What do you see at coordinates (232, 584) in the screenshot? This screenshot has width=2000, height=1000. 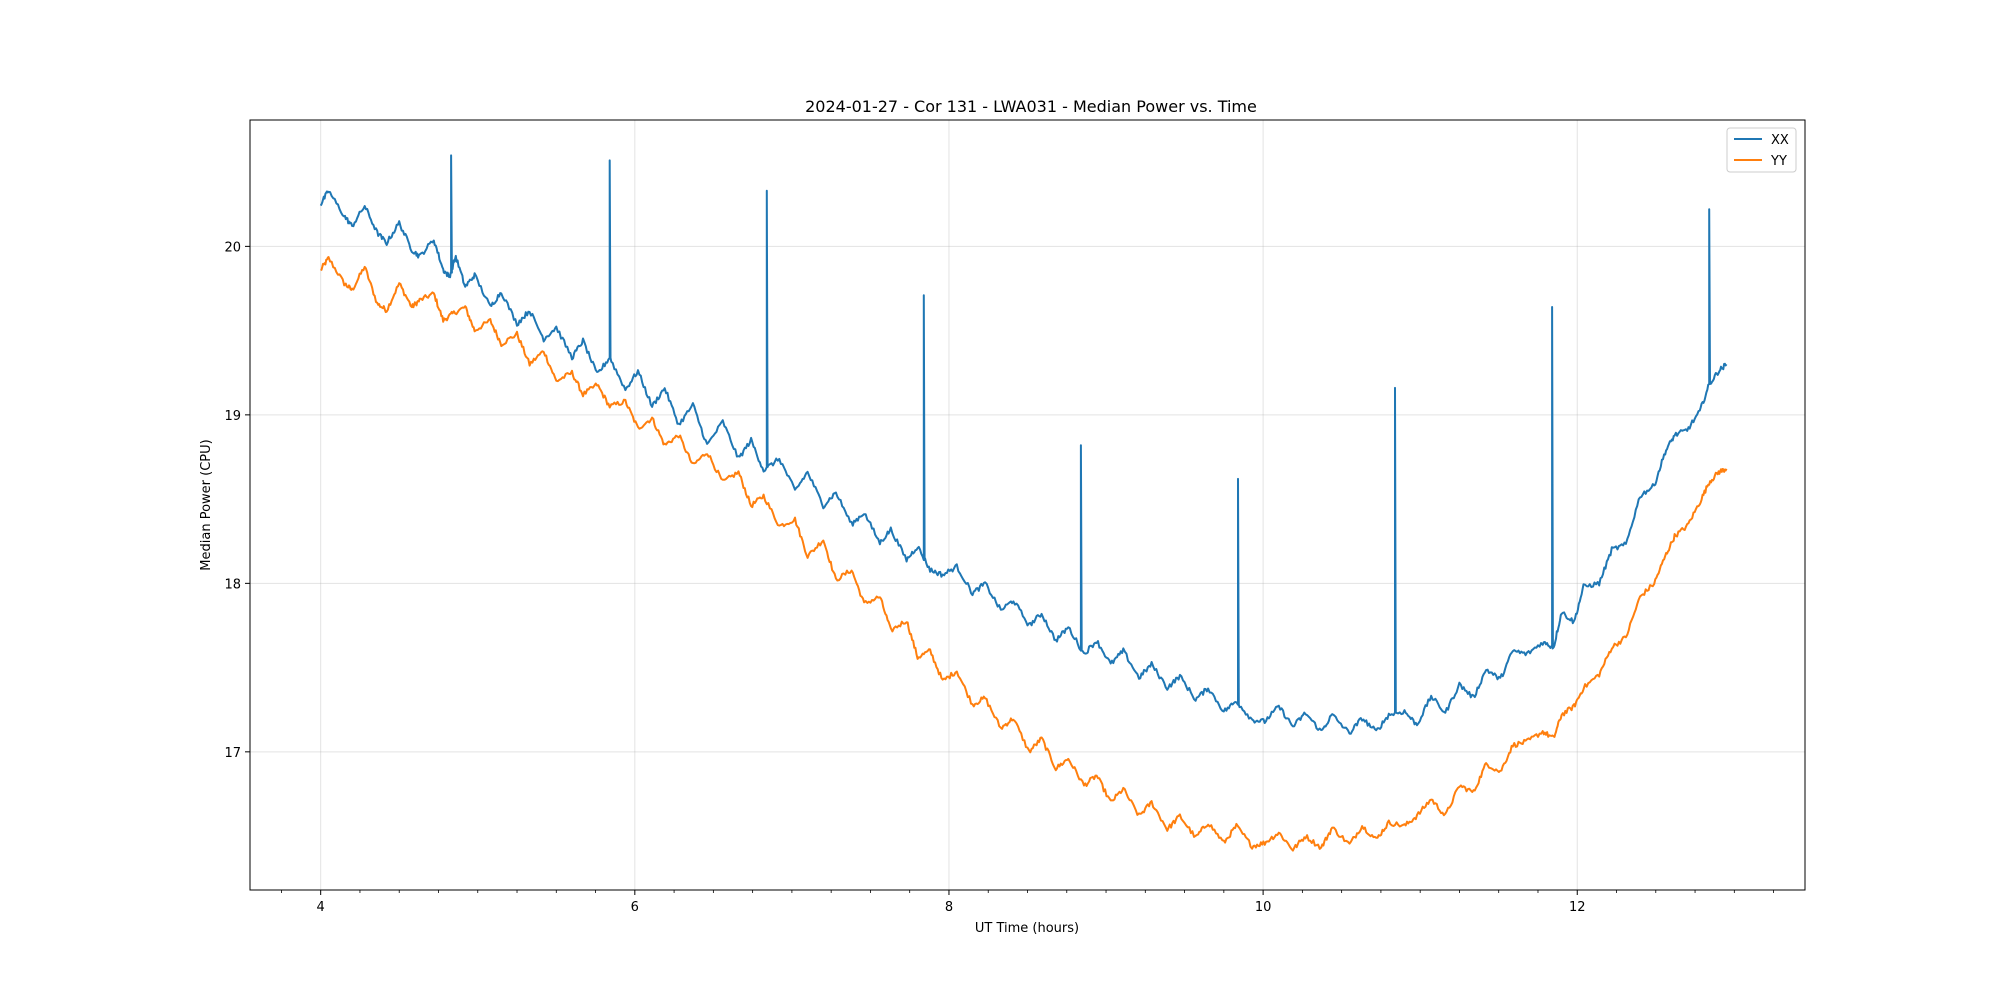 I see `y-tick-label: 18` at bounding box center [232, 584].